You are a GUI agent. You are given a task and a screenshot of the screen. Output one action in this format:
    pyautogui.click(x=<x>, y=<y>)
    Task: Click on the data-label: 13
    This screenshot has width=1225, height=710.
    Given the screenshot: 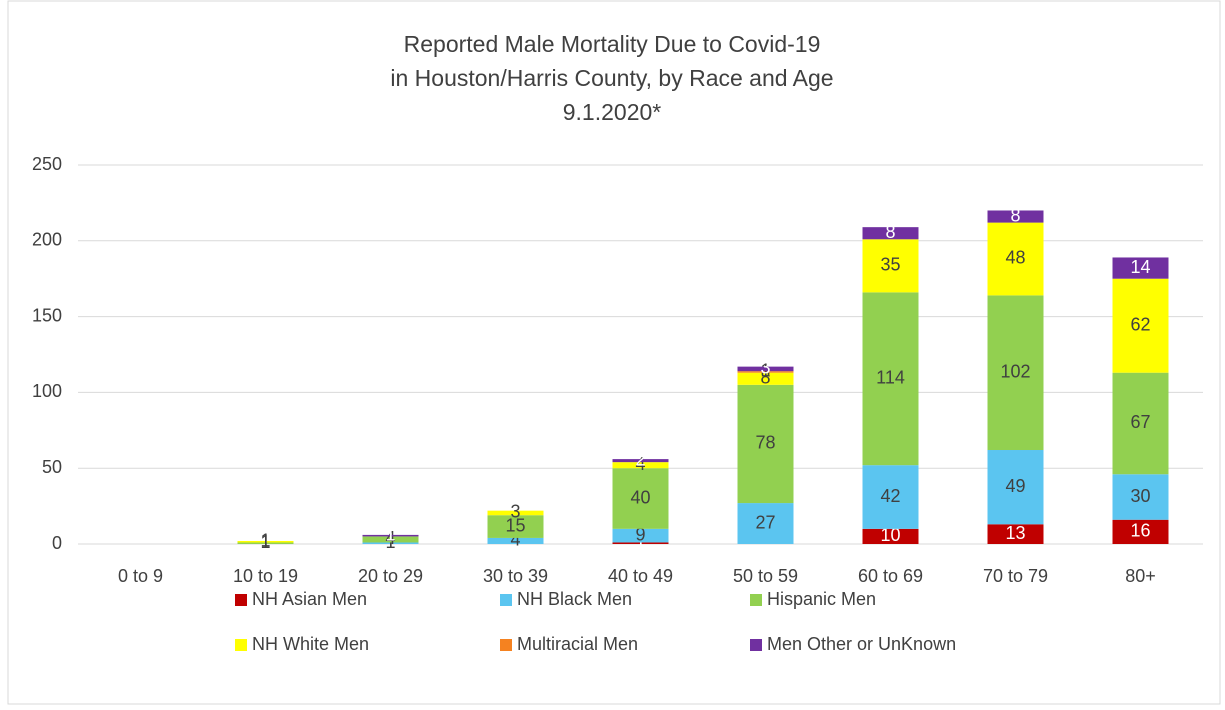 What is the action you would take?
    pyautogui.click(x=1015, y=533)
    